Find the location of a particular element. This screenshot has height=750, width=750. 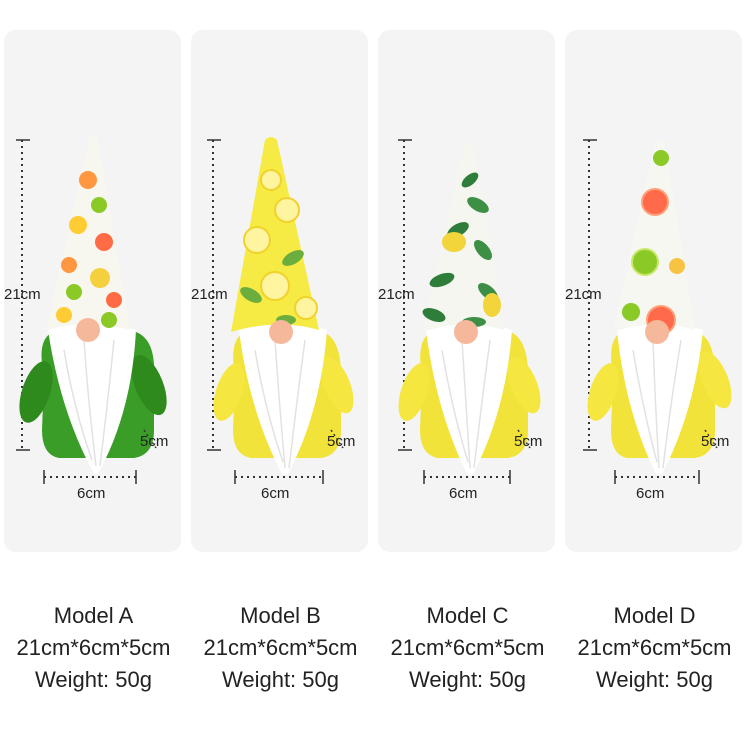

fruit-slice-pattern is located at coordinates (89, 249).